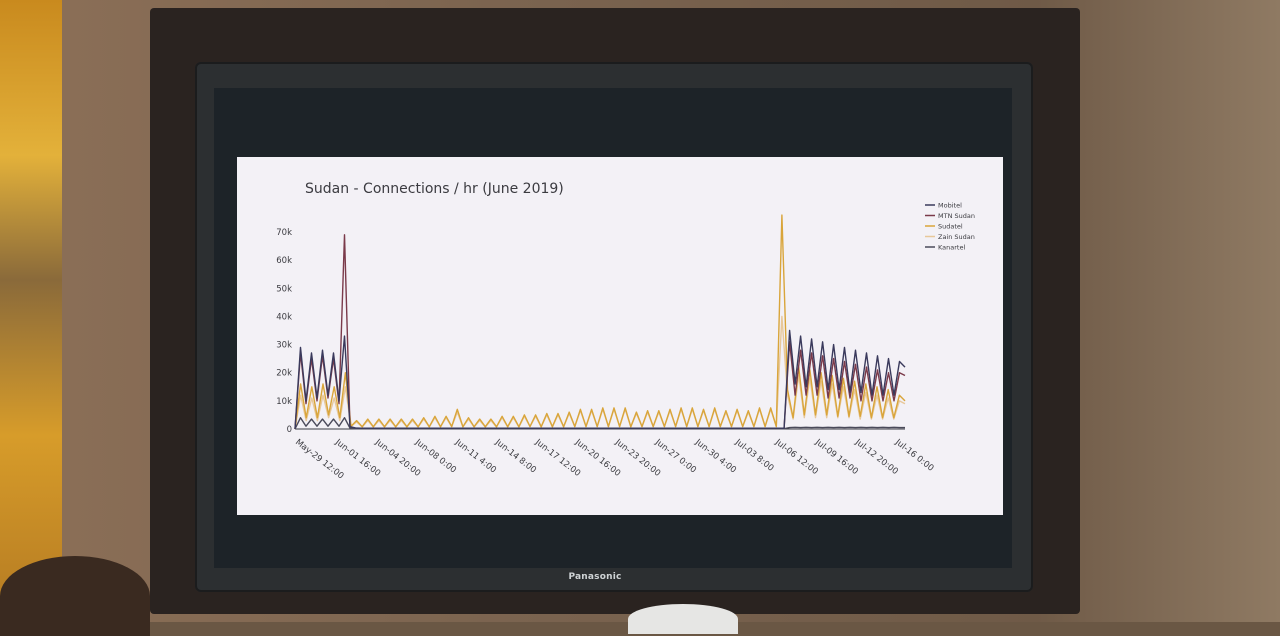 This screenshot has width=1280, height=636. Describe the element at coordinates (950, 206) in the screenshot. I see `legend-label: Mobitel` at that location.